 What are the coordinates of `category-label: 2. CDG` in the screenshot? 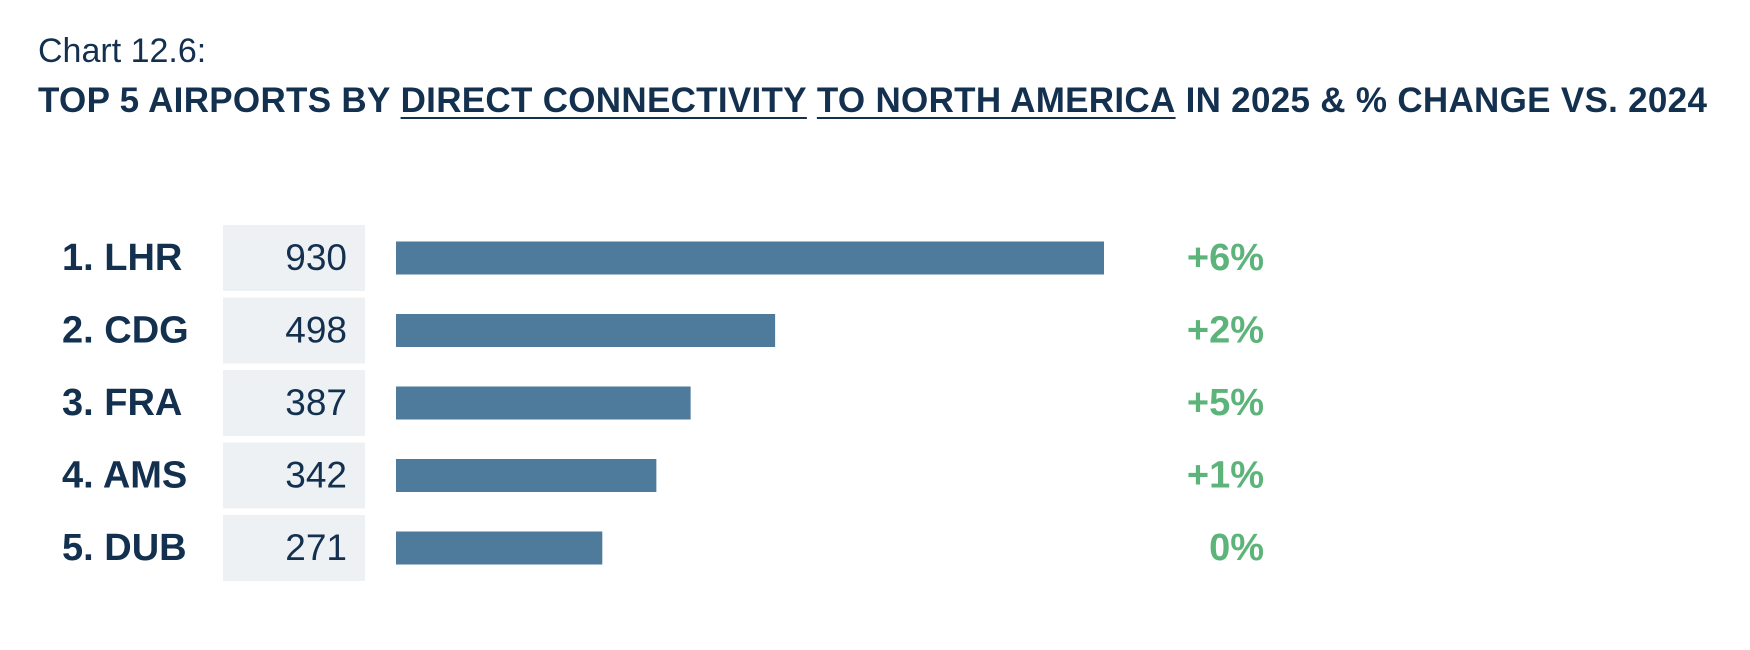 It's located at (125, 331).